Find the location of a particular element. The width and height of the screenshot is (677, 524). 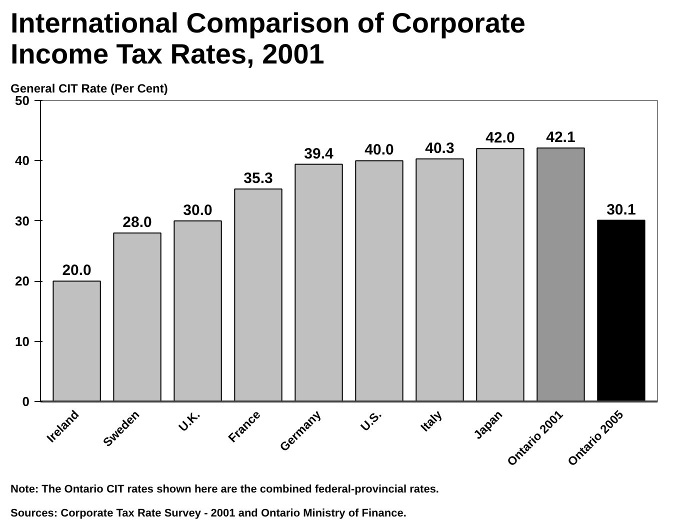

x-tick-label: U.S. is located at coordinates (371, 421).